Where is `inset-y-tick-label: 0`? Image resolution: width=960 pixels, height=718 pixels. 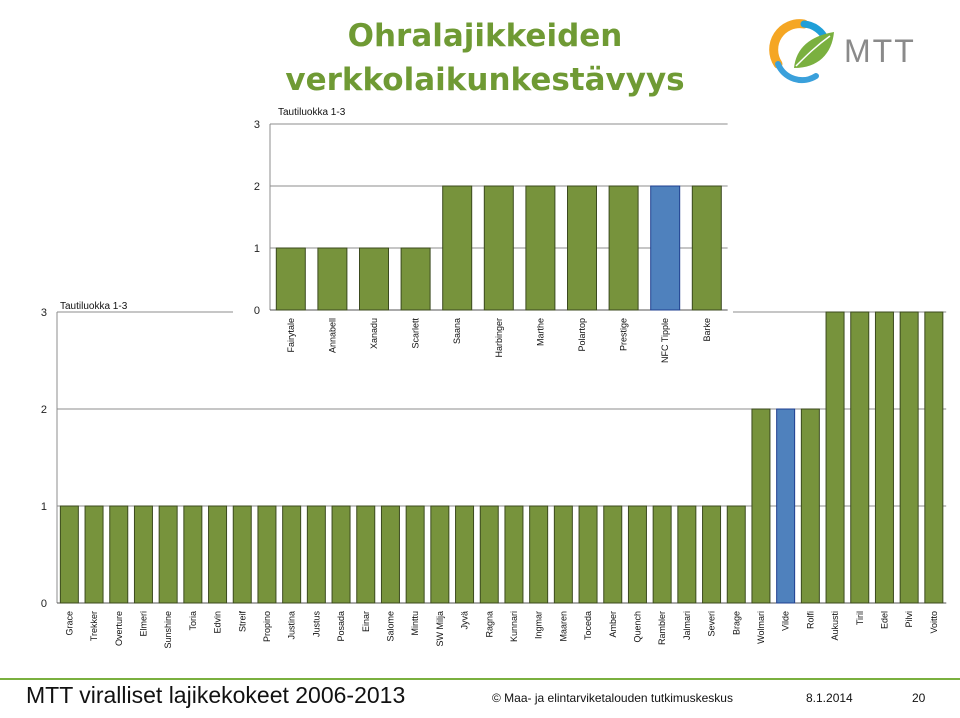 inset-y-tick-label: 0 is located at coordinates (257, 311).